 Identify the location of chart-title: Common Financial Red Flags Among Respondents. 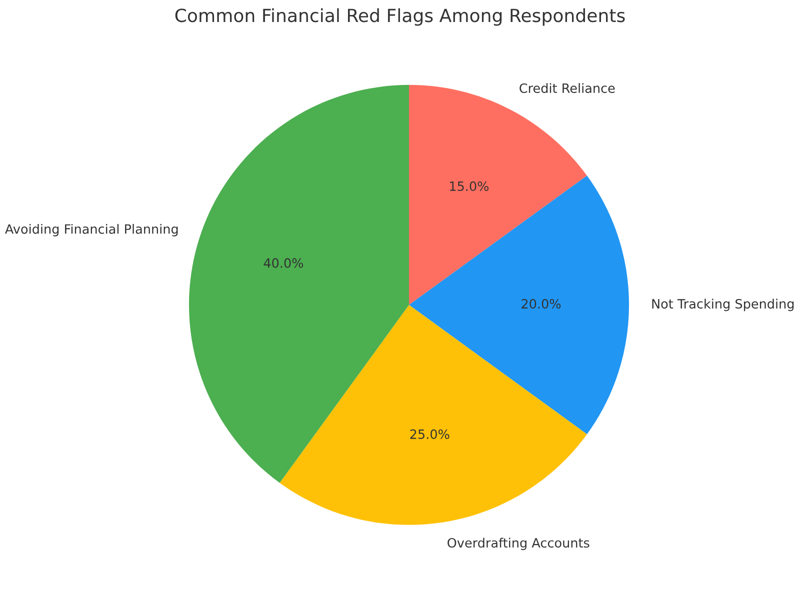
(400, 17).